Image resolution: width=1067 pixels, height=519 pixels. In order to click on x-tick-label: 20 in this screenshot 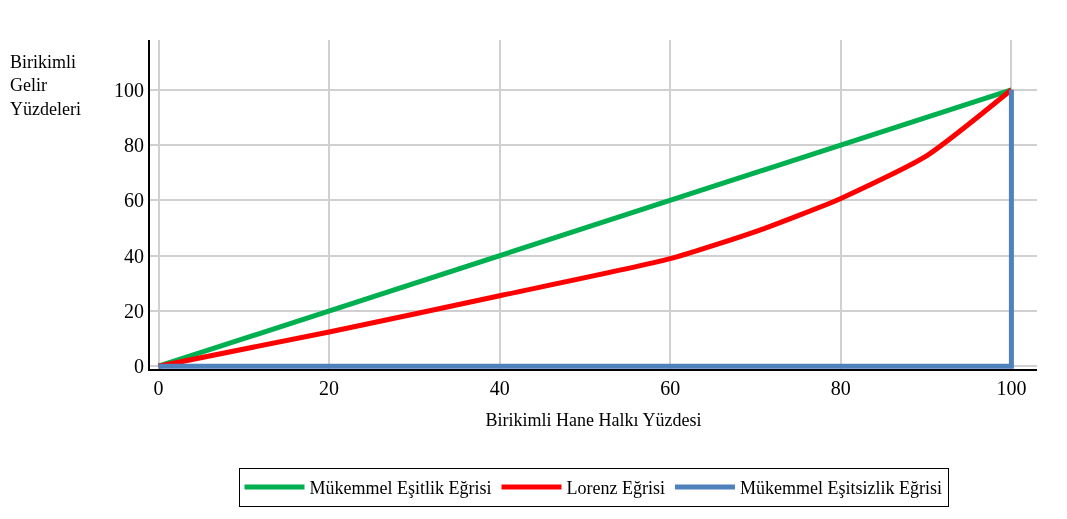, I will do `click(329, 388)`.